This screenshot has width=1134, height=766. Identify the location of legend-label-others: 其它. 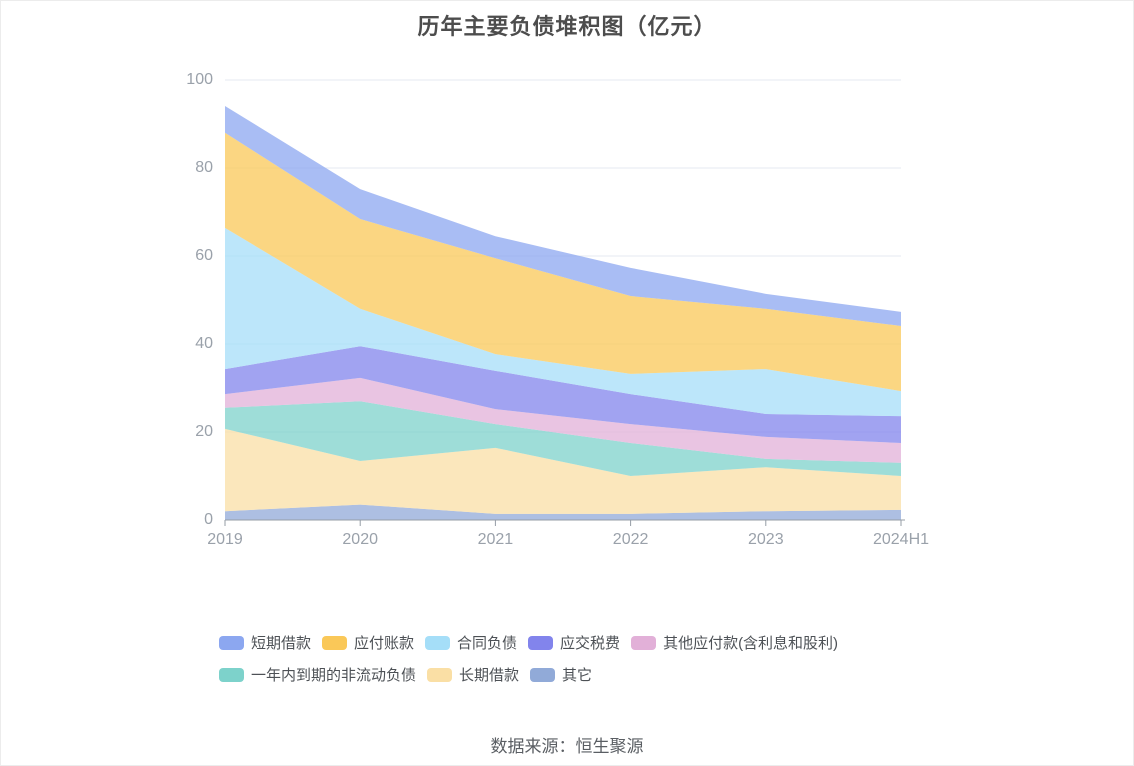
(577, 675).